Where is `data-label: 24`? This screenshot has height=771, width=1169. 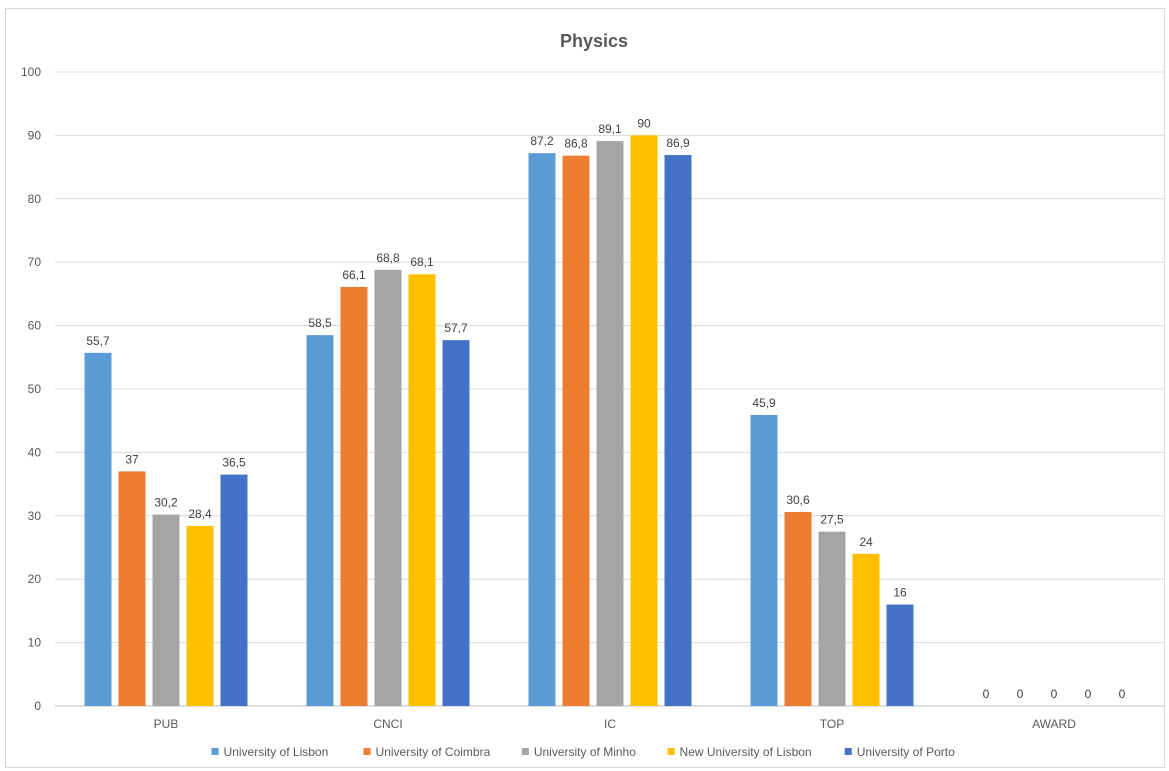
data-label: 24 is located at coordinates (866, 542).